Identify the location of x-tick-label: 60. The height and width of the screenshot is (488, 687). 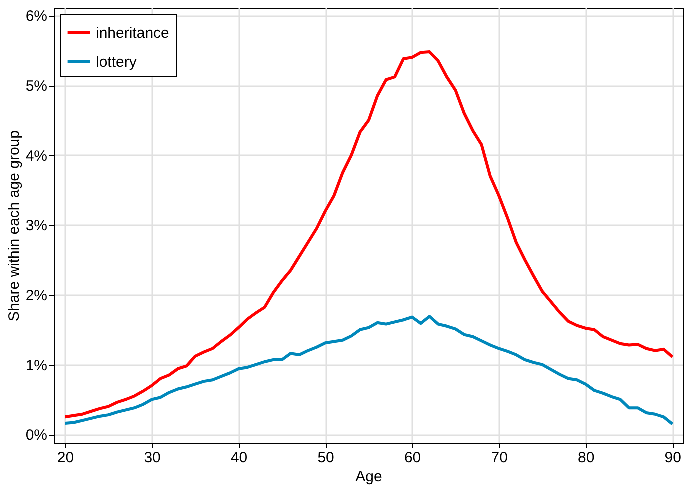
(413, 458).